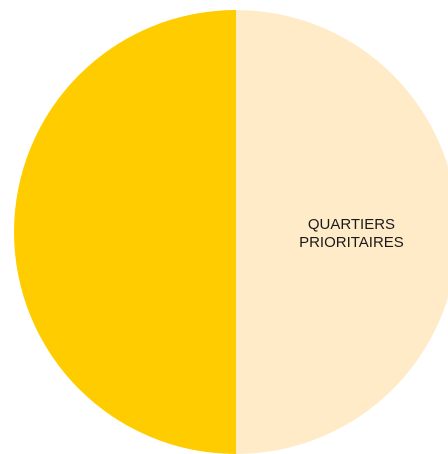  I want to click on pie-slice-label: QUARTIERS PRIORITAIRES, so click(351, 233).